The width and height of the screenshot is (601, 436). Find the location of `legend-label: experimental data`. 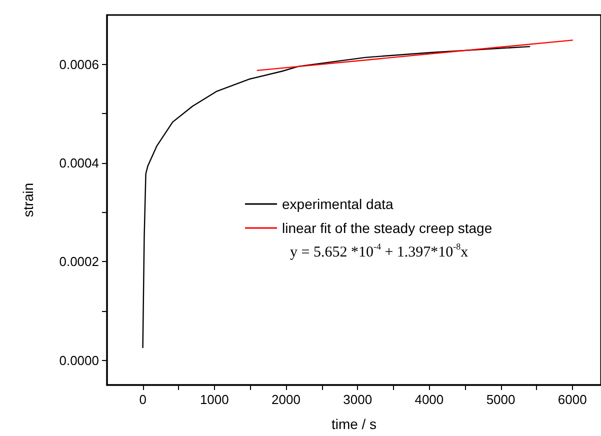

legend-label: experimental data is located at coordinates (338, 204).